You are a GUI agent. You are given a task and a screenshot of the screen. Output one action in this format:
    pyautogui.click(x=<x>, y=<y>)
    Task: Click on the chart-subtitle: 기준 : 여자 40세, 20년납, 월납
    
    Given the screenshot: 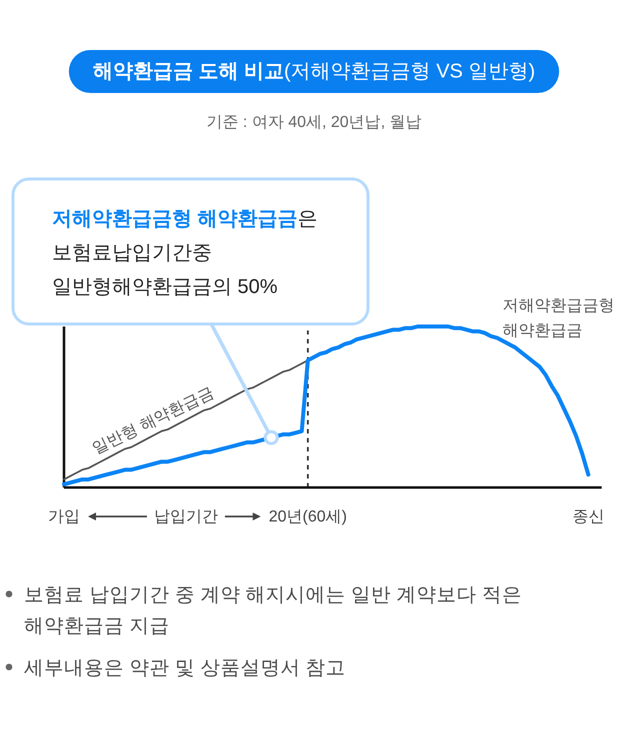 What is the action you would take?
    pyautogui.click(x=314, y=122)
    